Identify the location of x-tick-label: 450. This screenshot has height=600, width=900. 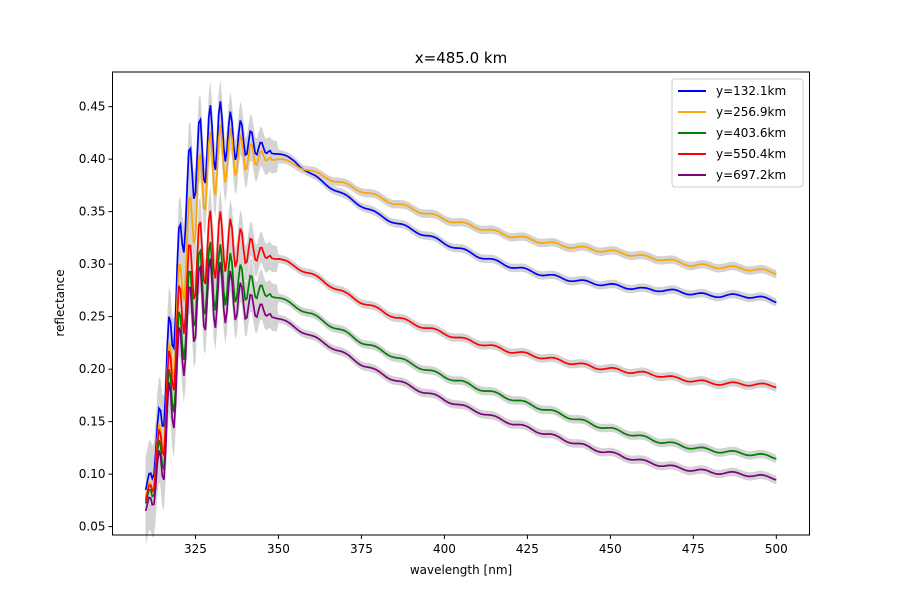
(610, 549).